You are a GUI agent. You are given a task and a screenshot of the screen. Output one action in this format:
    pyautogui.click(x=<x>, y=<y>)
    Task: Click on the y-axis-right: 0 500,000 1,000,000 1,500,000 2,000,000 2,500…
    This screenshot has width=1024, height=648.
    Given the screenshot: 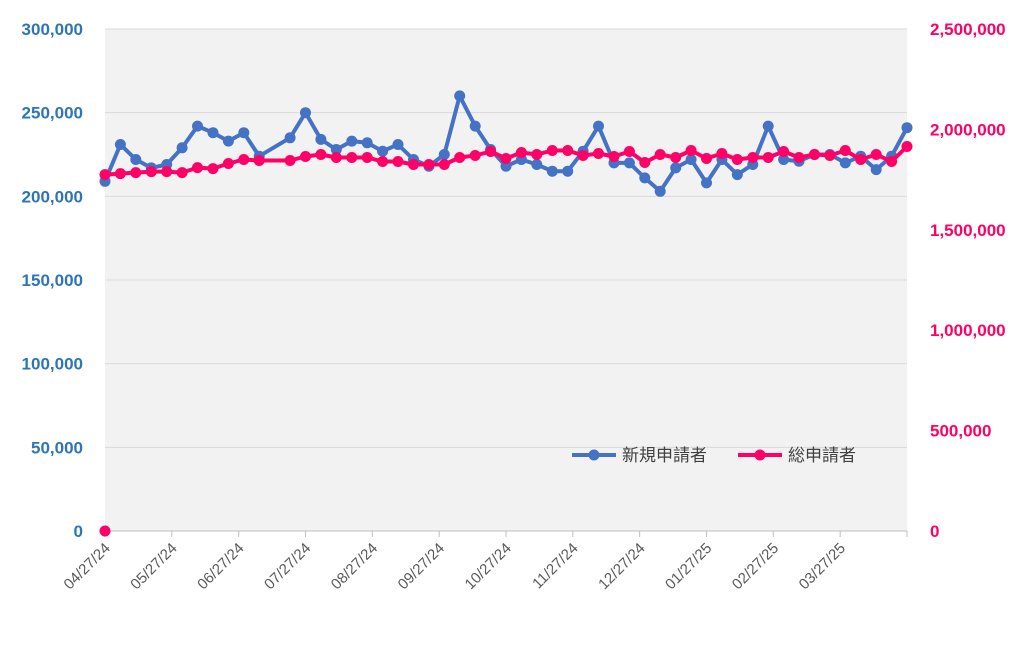 What is the action you would take?
    pyautogui.click(x=968, y=280)
    